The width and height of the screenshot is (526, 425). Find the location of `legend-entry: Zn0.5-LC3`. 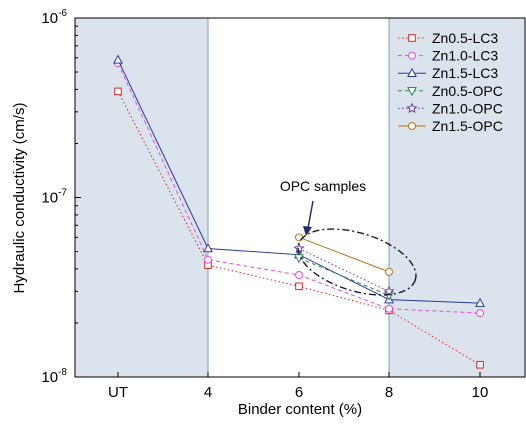

legend-entry: Zn0.5-LC3 is located at coordinates (448, 38).